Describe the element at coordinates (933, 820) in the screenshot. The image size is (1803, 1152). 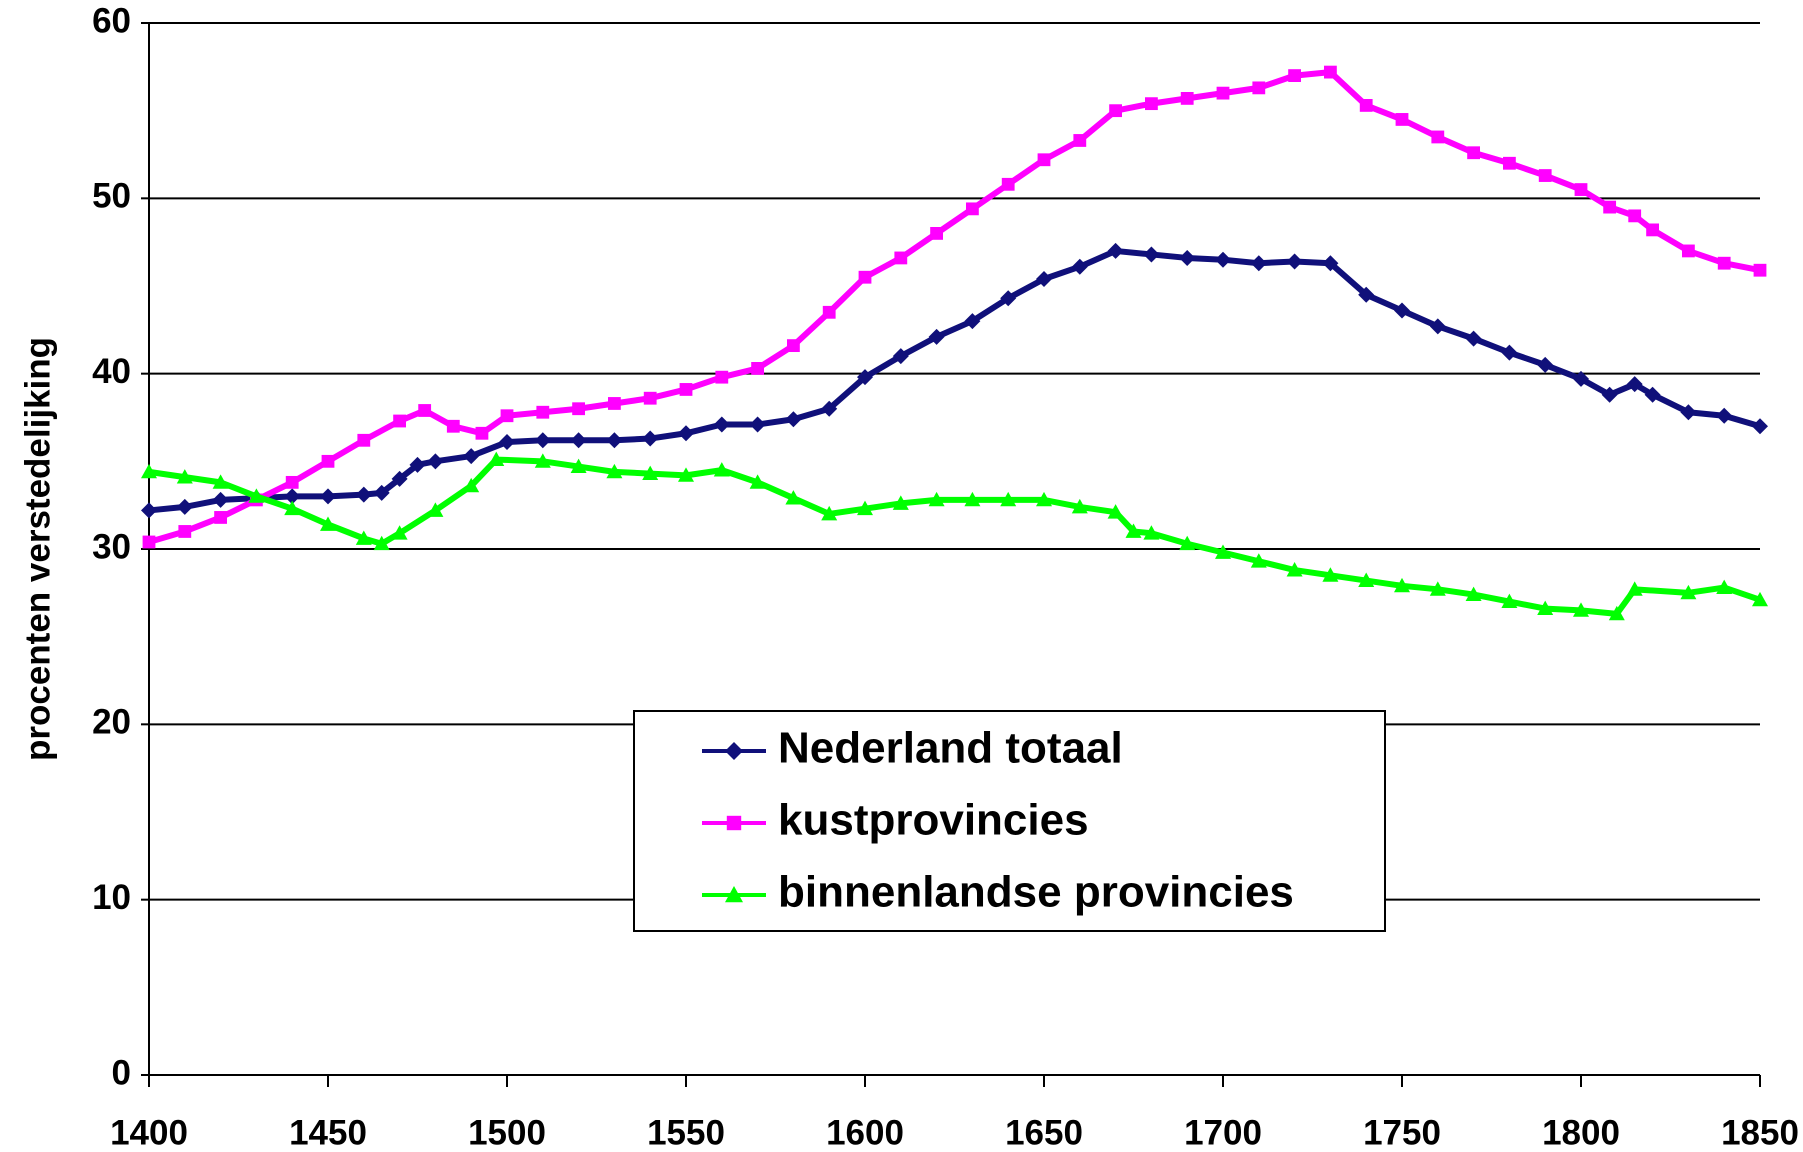
I see `legend-label: kustprovincies` at that location.